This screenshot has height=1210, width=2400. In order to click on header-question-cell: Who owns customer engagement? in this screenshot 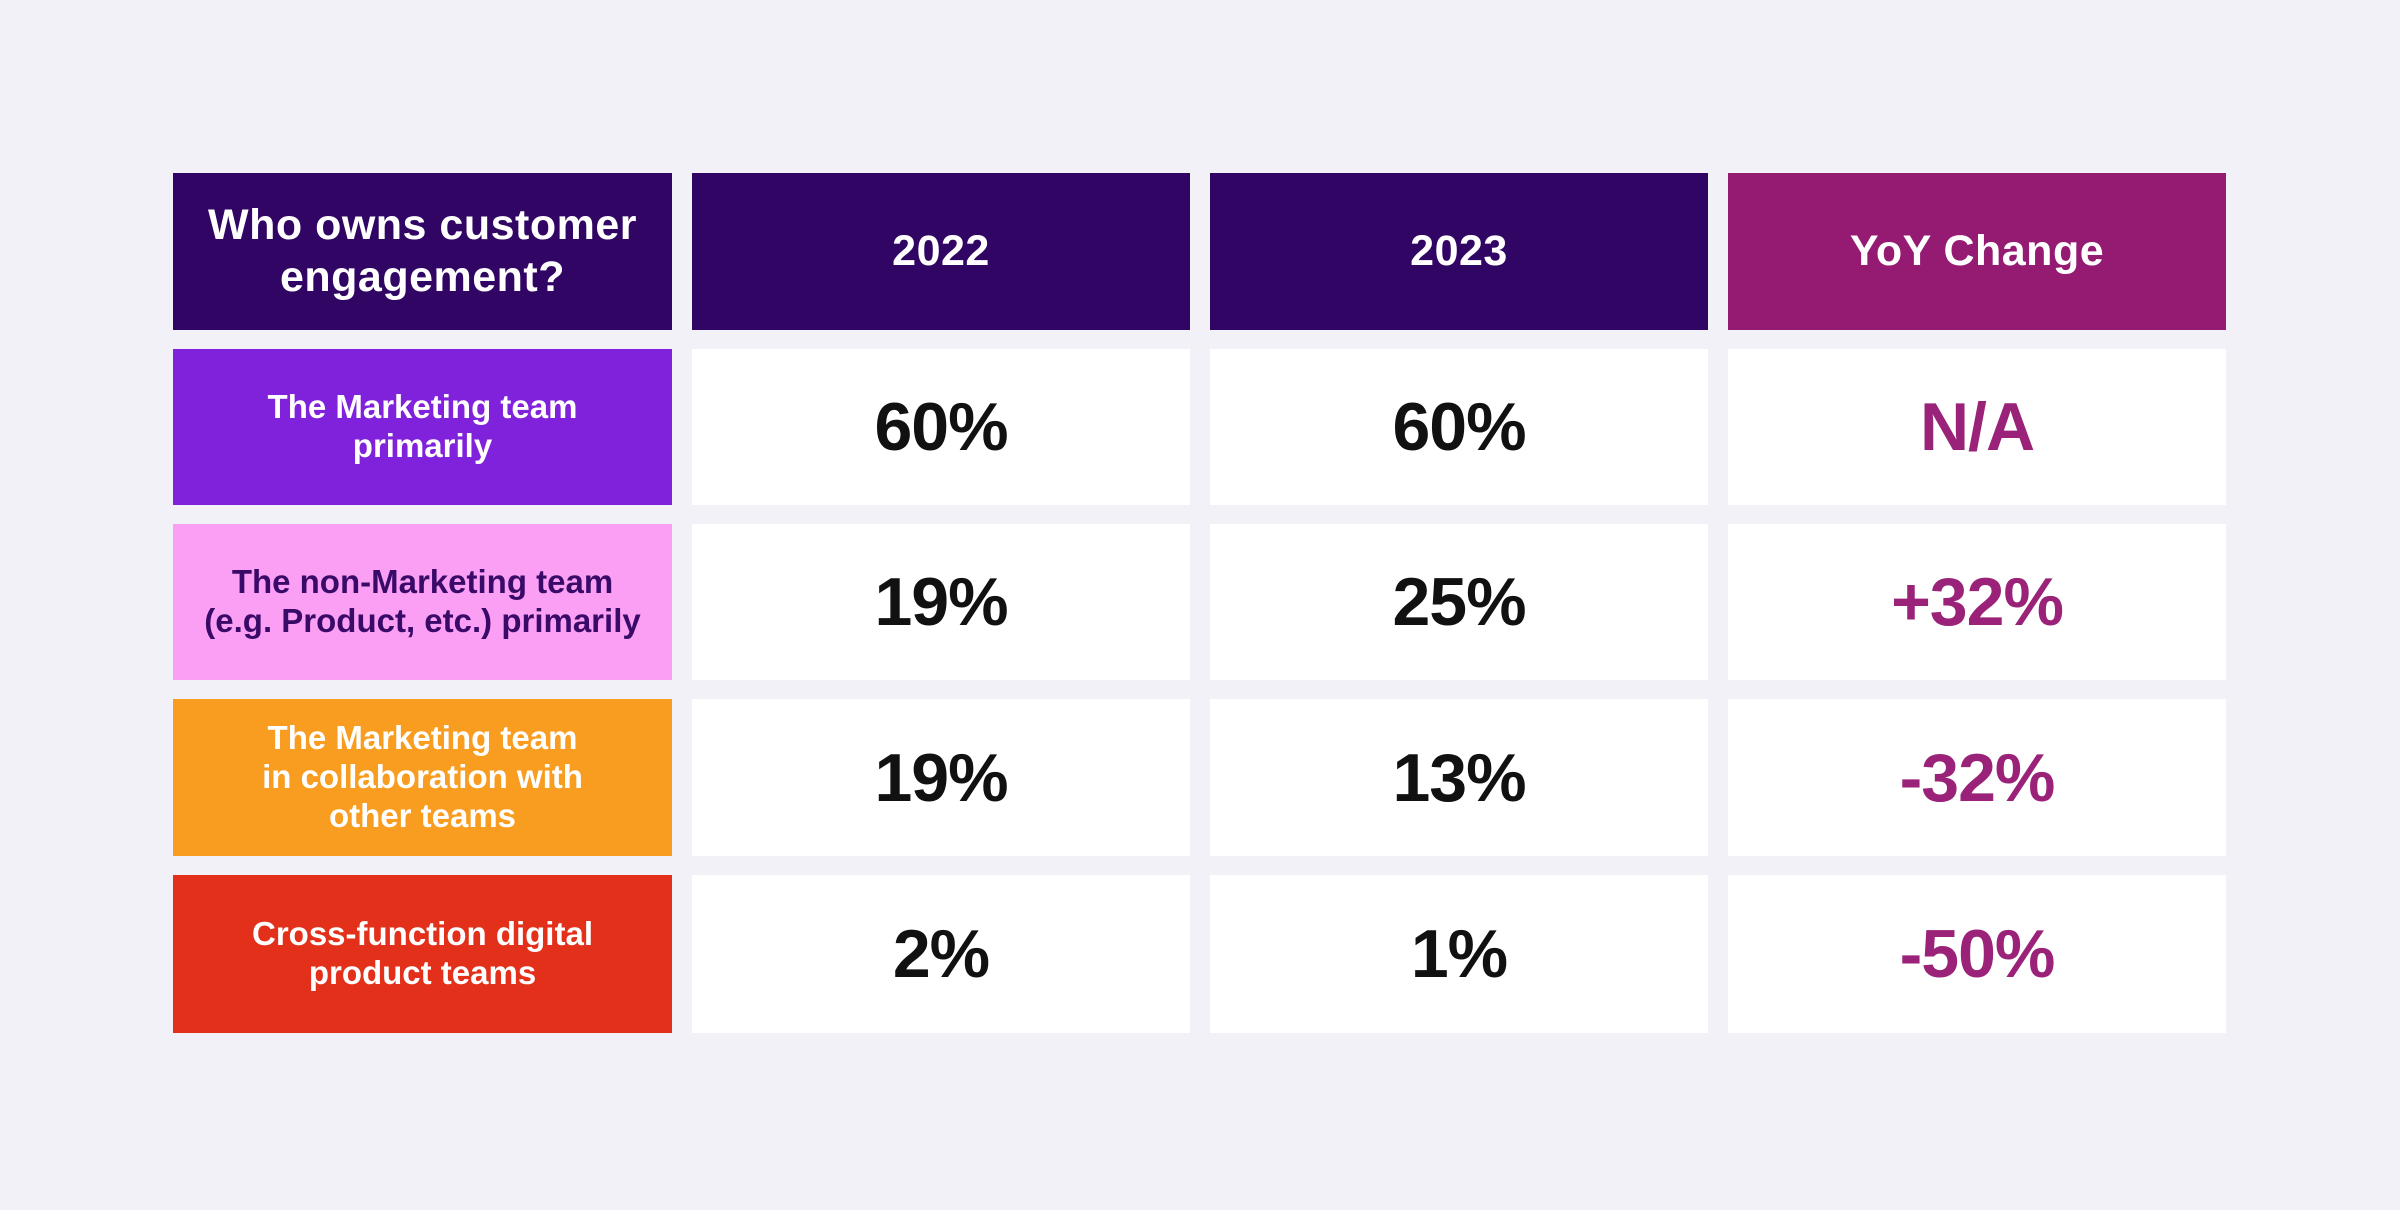, I will do `click(422, 251)`.